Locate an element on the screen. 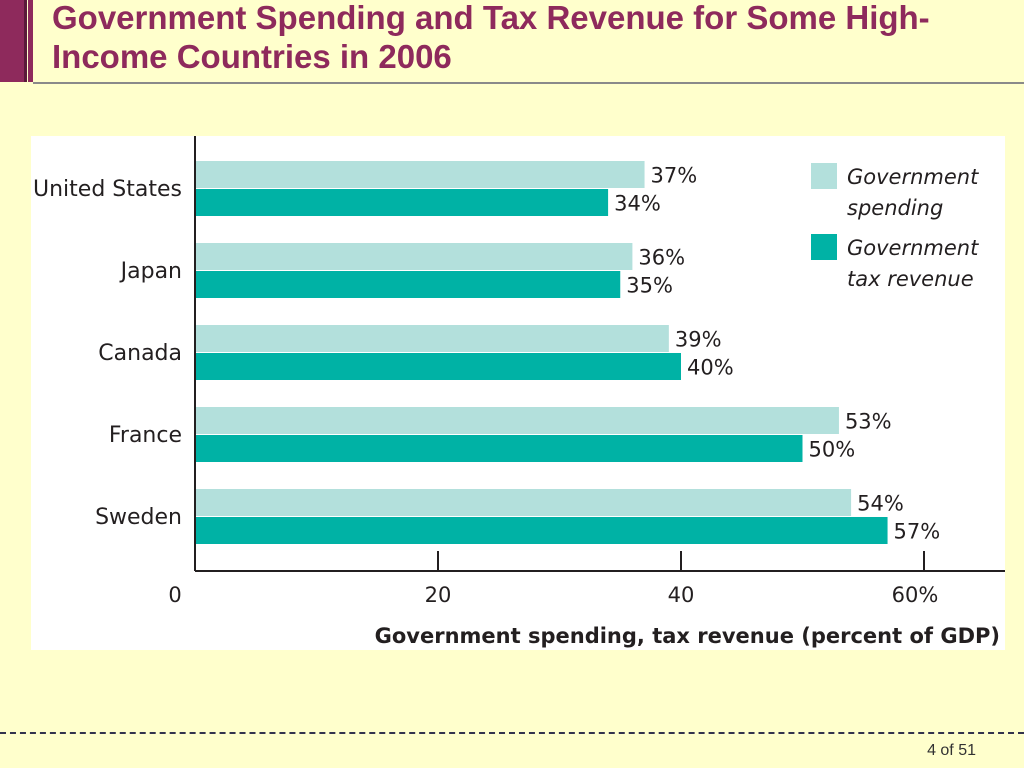 The width and height of the screenshot is (1024, 768). title-accent-bar is located at coordinates (13, 41).